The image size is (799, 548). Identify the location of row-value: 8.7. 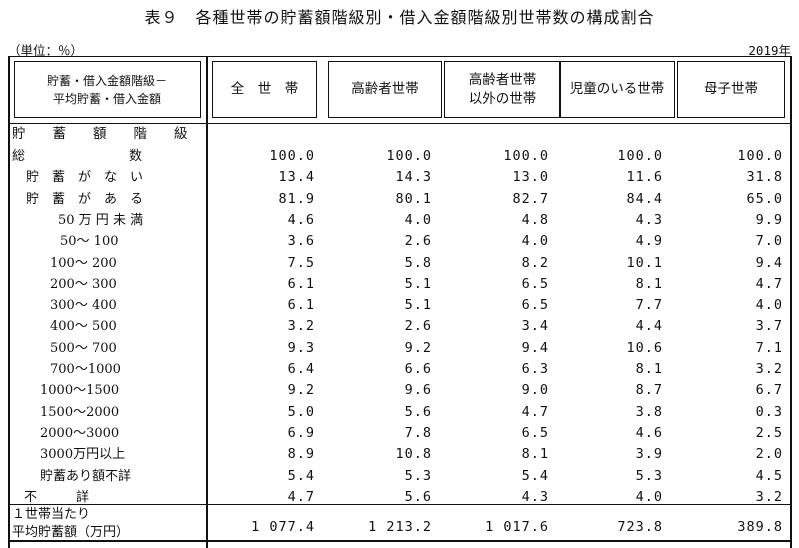
(649, 390).